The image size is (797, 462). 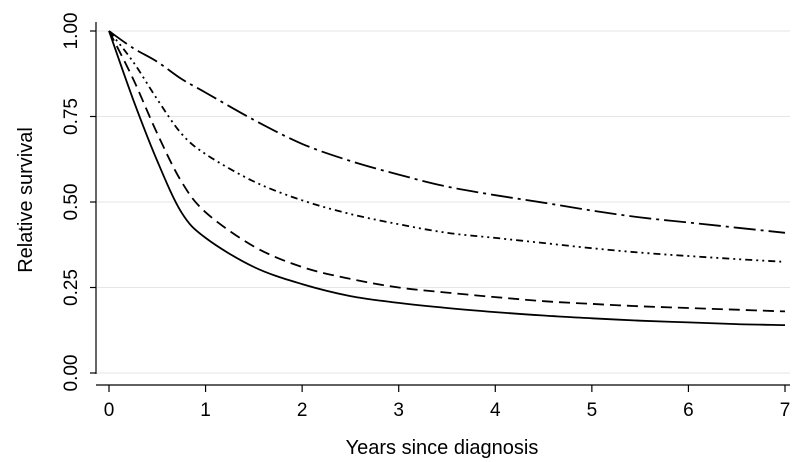 What do you see at coordinates (495, 410) in the screenshot?
I see `x-tick-label: 4` at bounding box center [495, 410].